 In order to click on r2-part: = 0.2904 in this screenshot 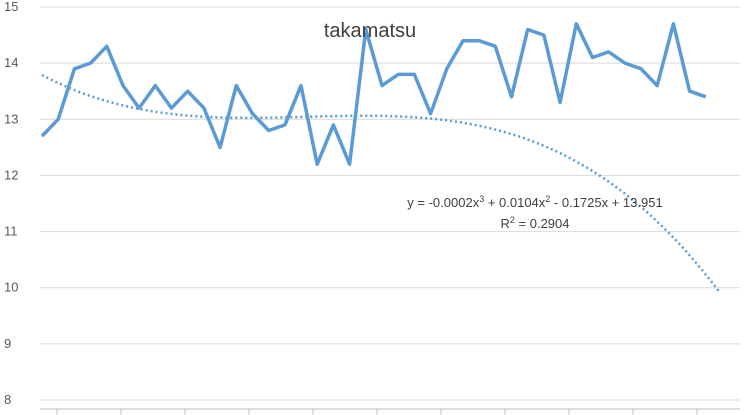, I will do `click(542, 223)`.